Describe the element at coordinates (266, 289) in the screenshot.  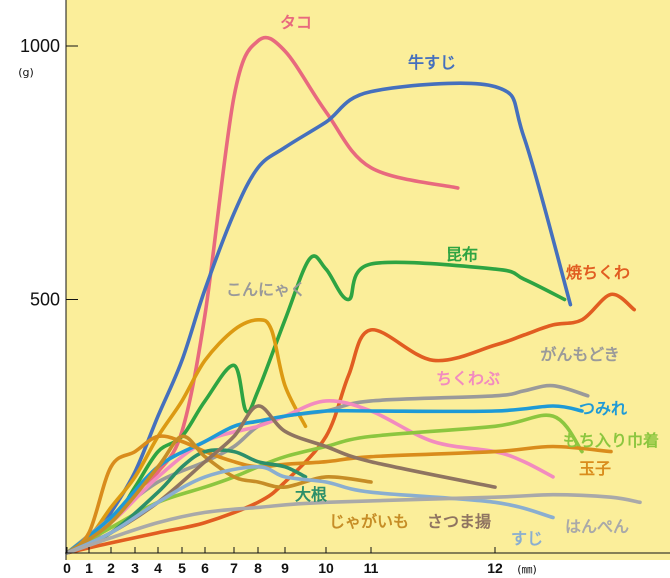
I see `series-4-label: こんにゃく` at that location.